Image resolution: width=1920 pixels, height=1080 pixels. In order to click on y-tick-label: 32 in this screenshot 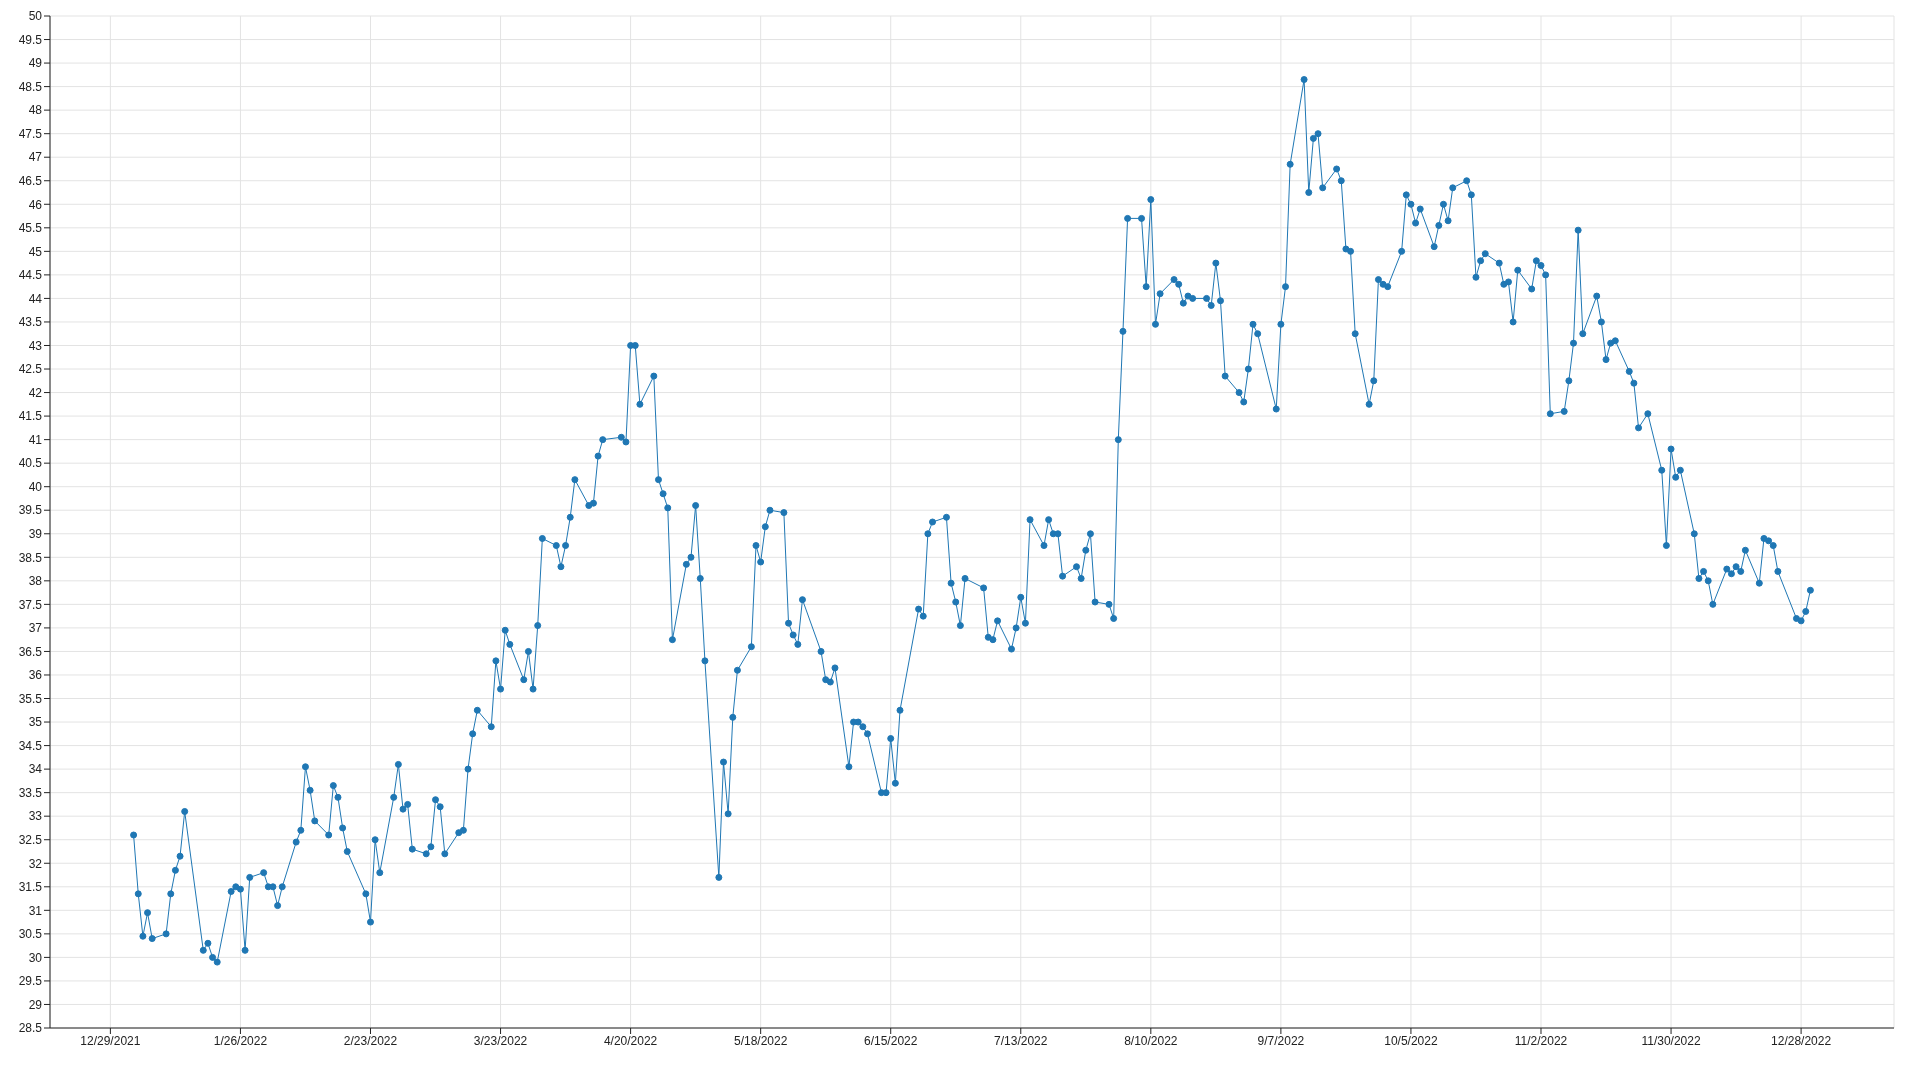, I will do `click(35, 863)`.